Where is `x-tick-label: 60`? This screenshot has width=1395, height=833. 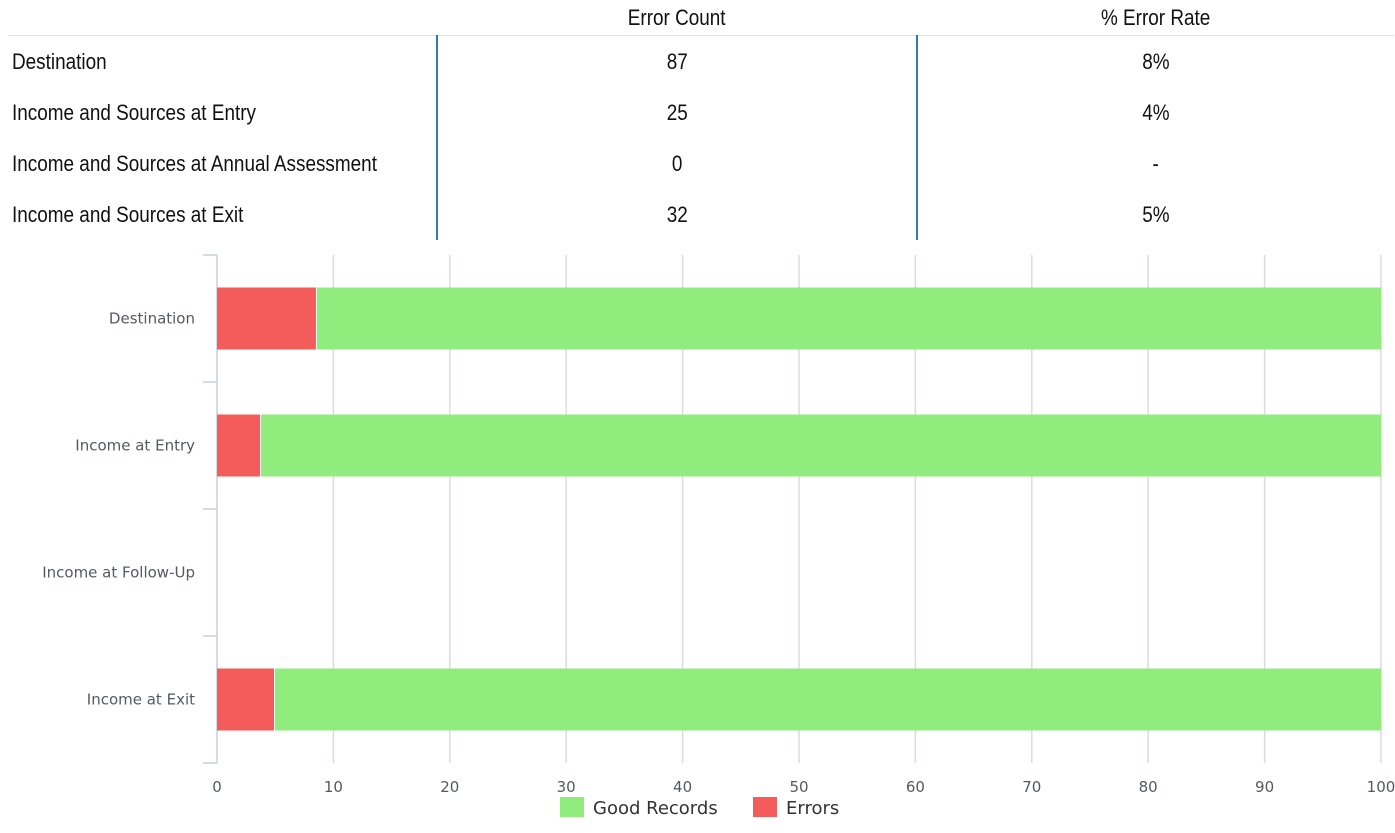
x-tick-label: 60 is located at coordinates (915, 787).